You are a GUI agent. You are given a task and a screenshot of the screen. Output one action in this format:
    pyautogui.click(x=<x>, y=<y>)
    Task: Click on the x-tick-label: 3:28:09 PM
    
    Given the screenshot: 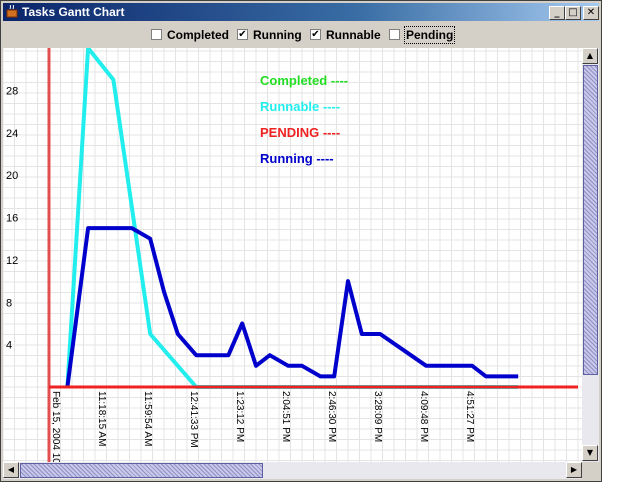 What is the action you would take?
    pyautogui.click(x=377, y=416)
    